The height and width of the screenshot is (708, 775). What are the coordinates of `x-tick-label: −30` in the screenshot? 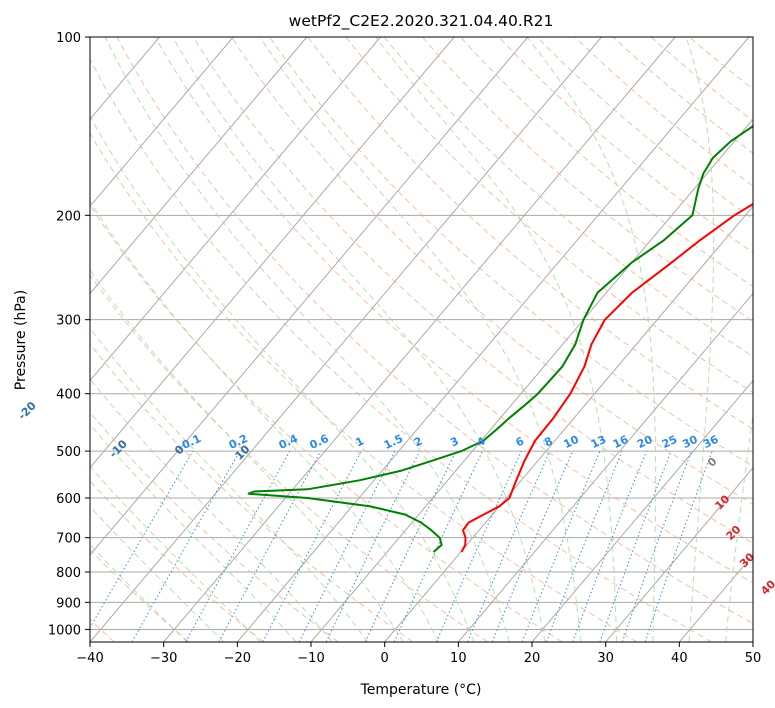 It's located at (163, 658).